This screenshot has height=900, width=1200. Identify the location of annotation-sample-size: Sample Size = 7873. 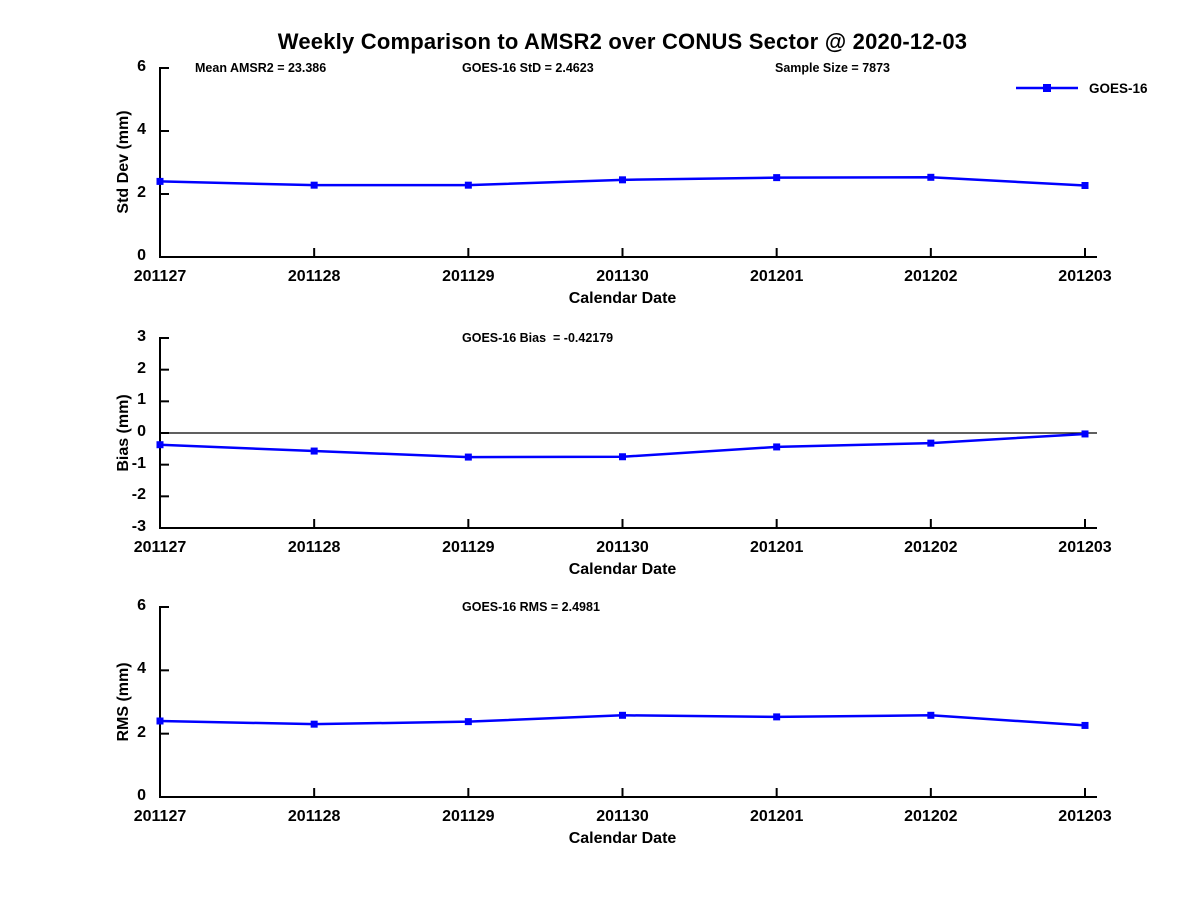
(833, 68).